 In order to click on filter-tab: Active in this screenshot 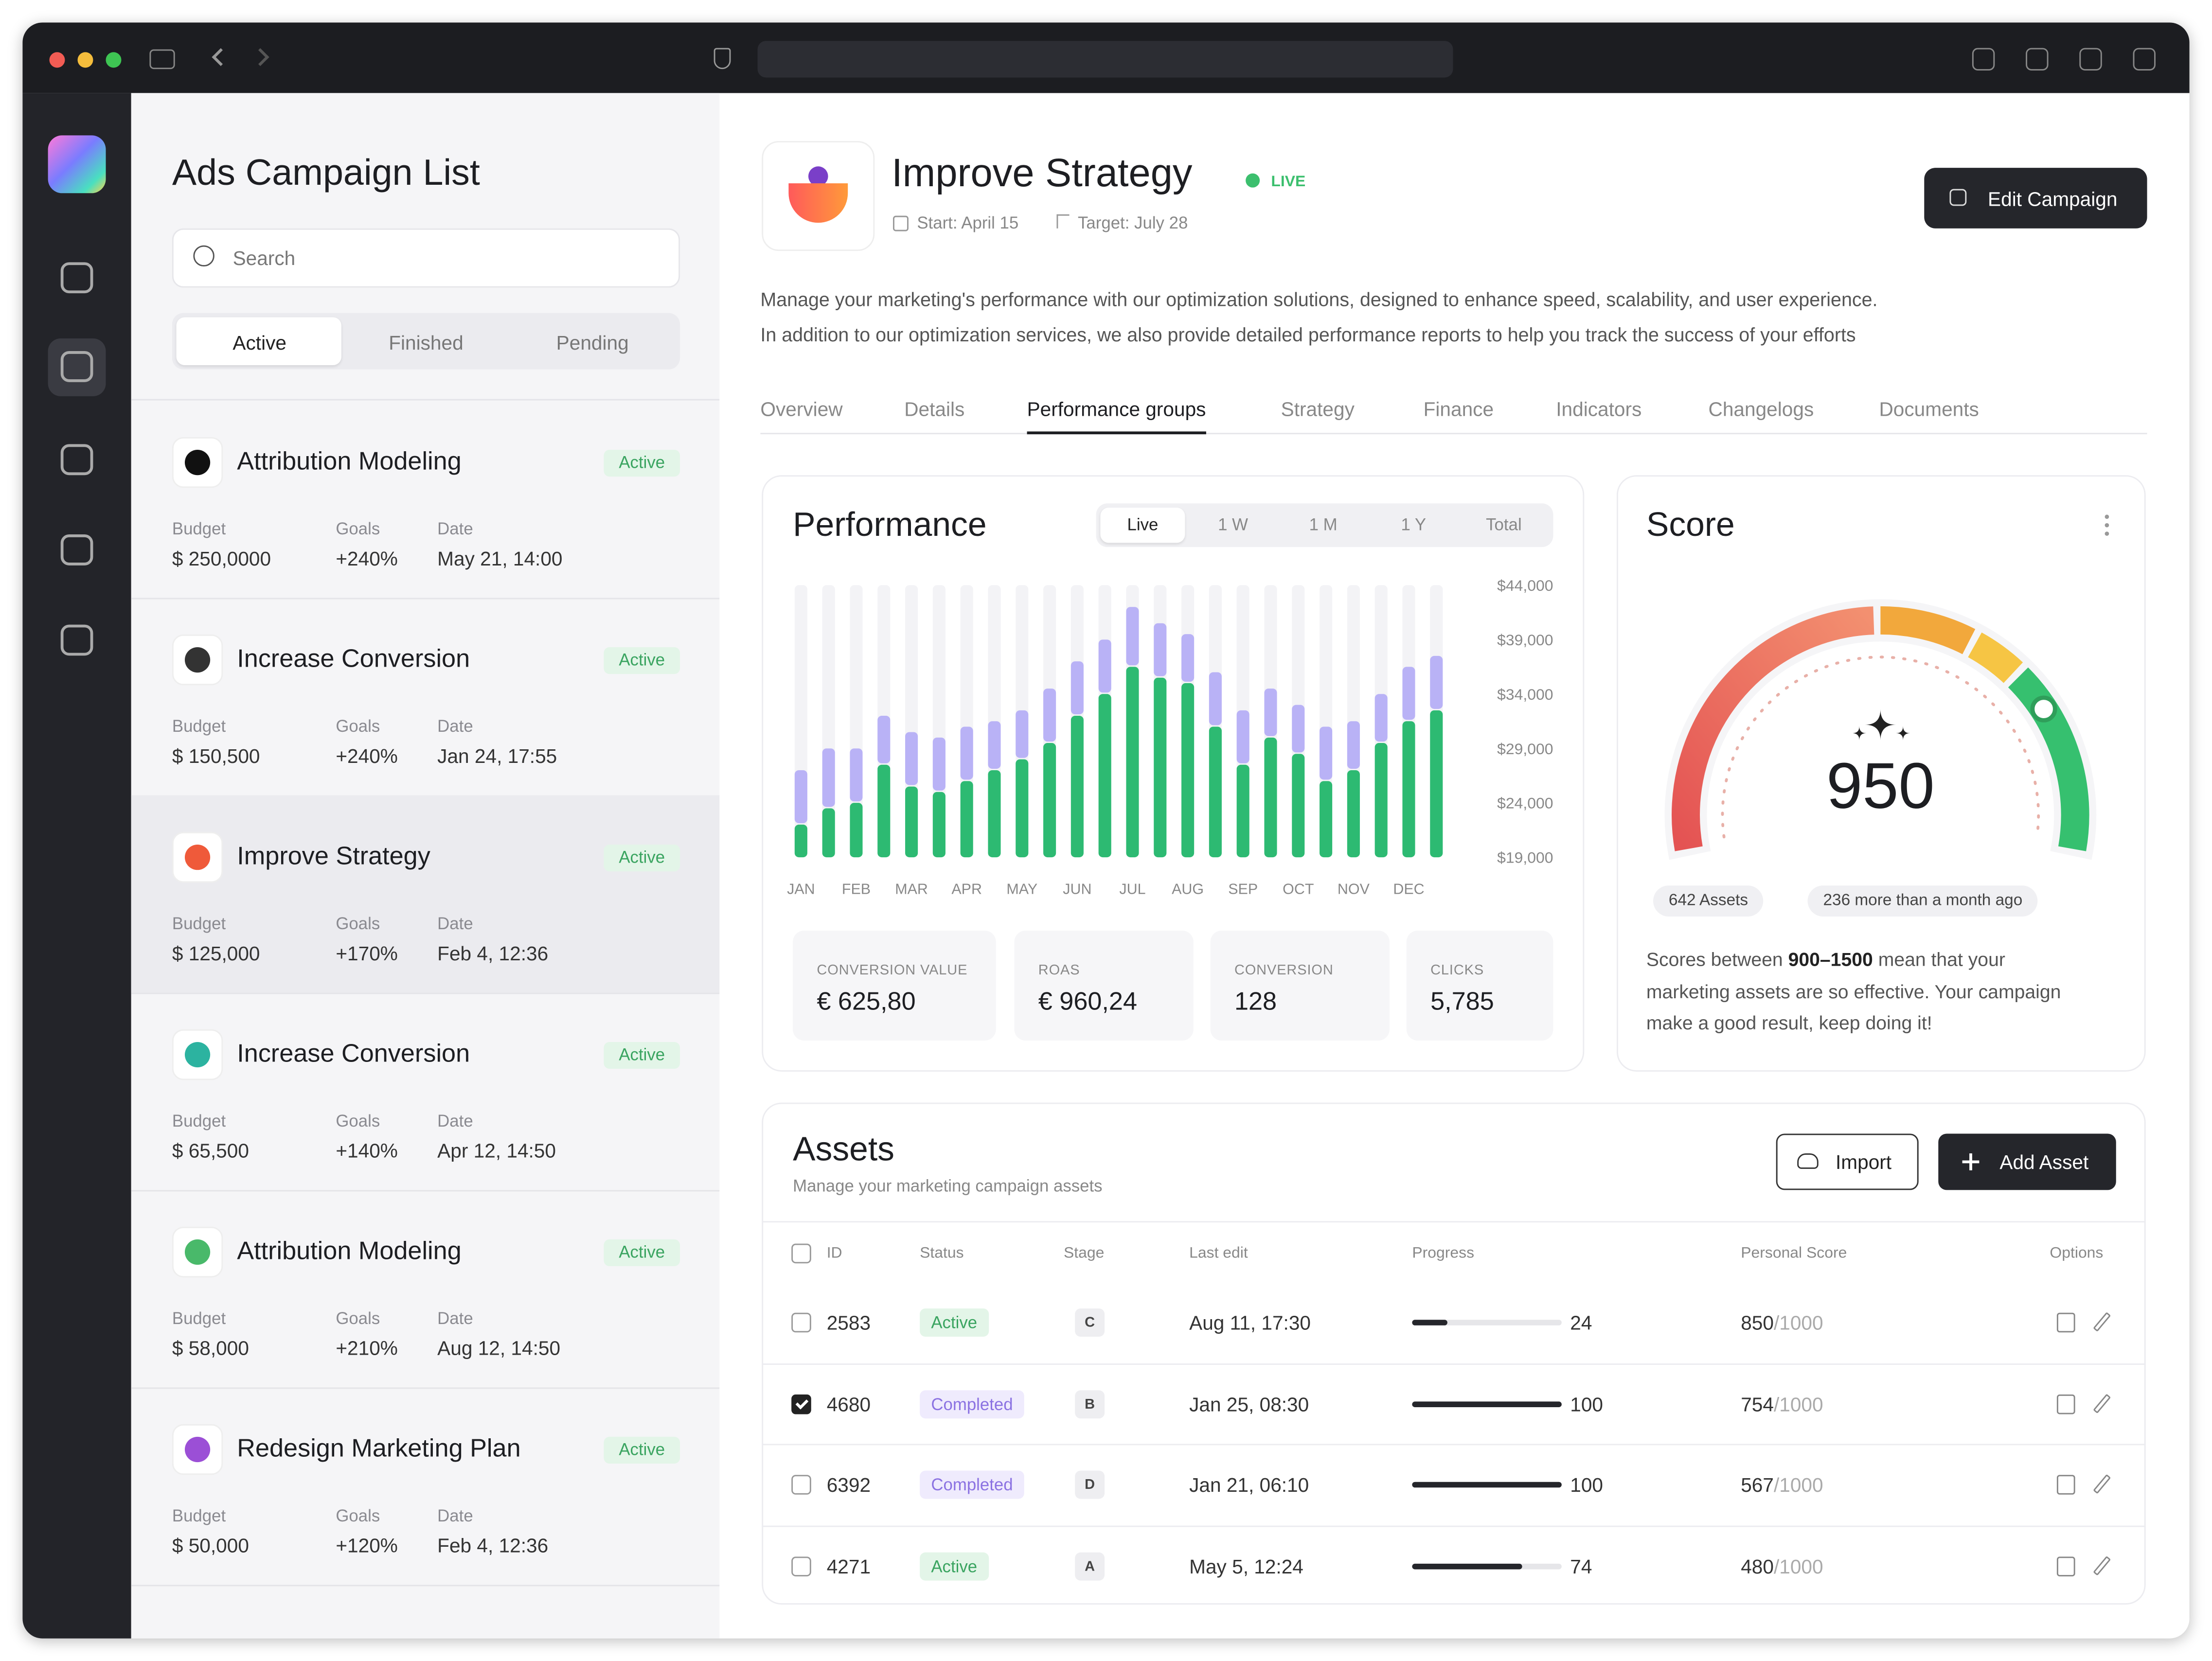, I will do `click(259, 342)`.